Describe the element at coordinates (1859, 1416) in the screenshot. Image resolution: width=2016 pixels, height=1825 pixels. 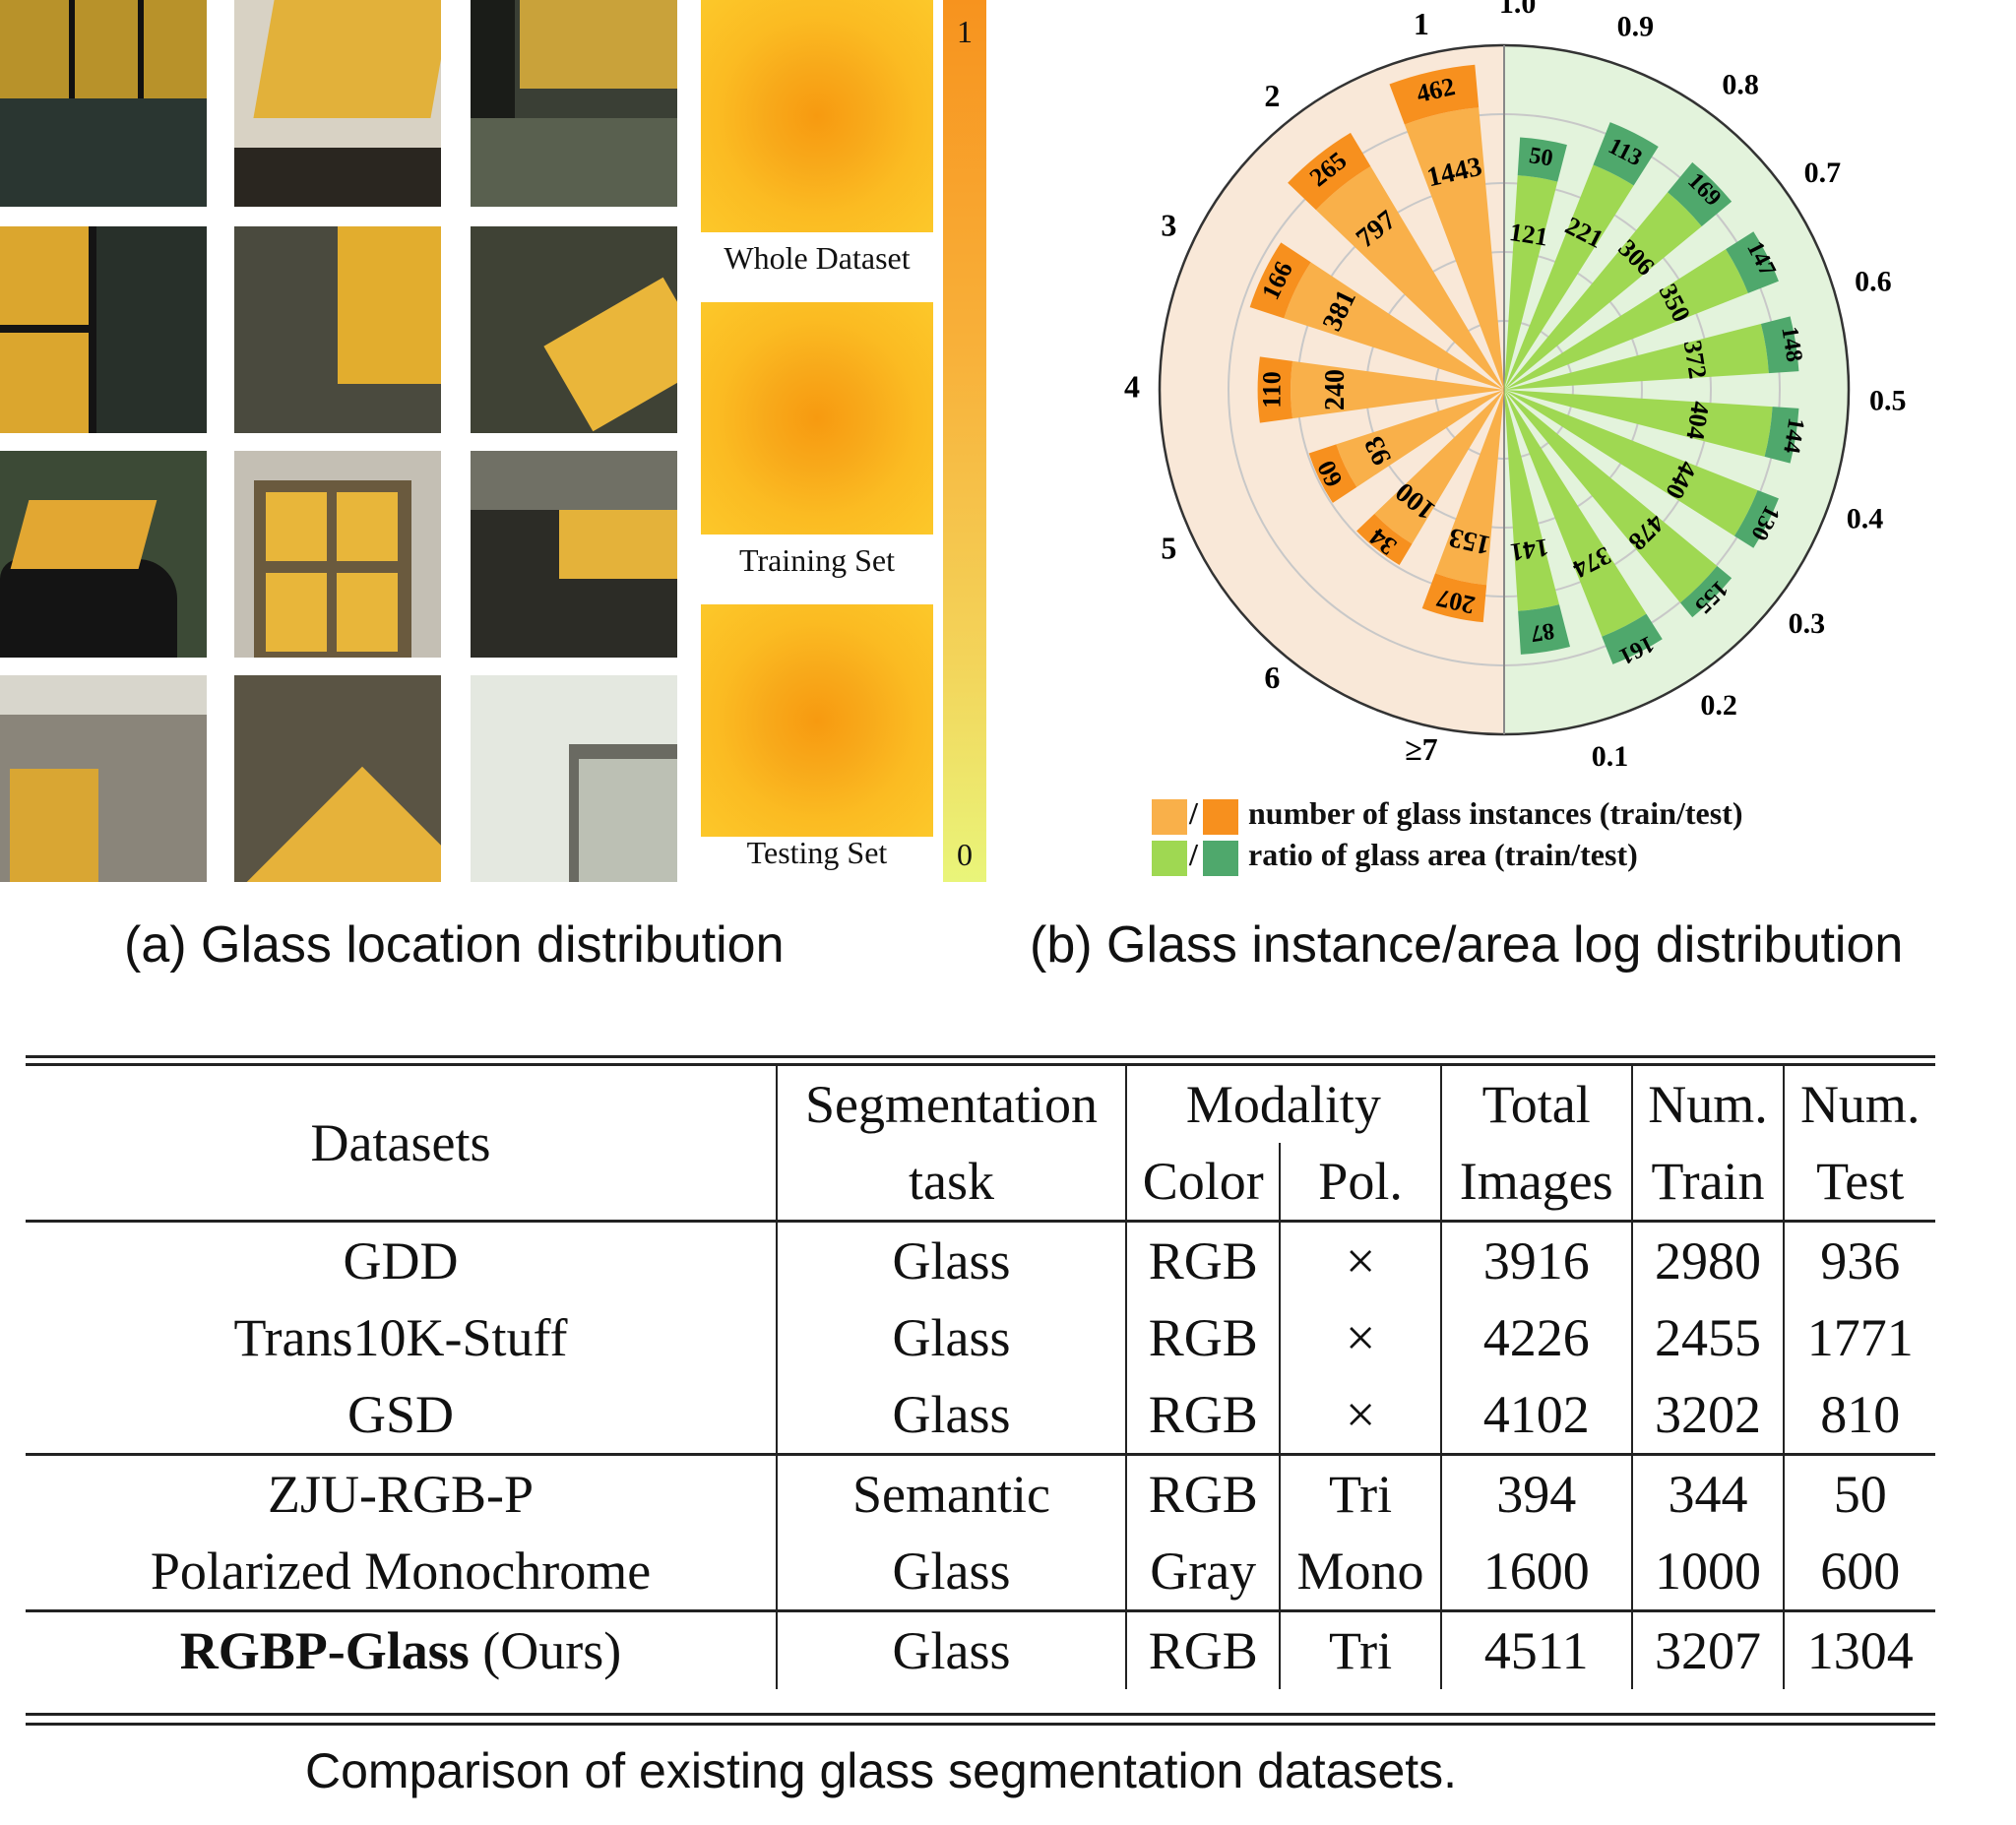
I see `cell-test: 810` at that location.